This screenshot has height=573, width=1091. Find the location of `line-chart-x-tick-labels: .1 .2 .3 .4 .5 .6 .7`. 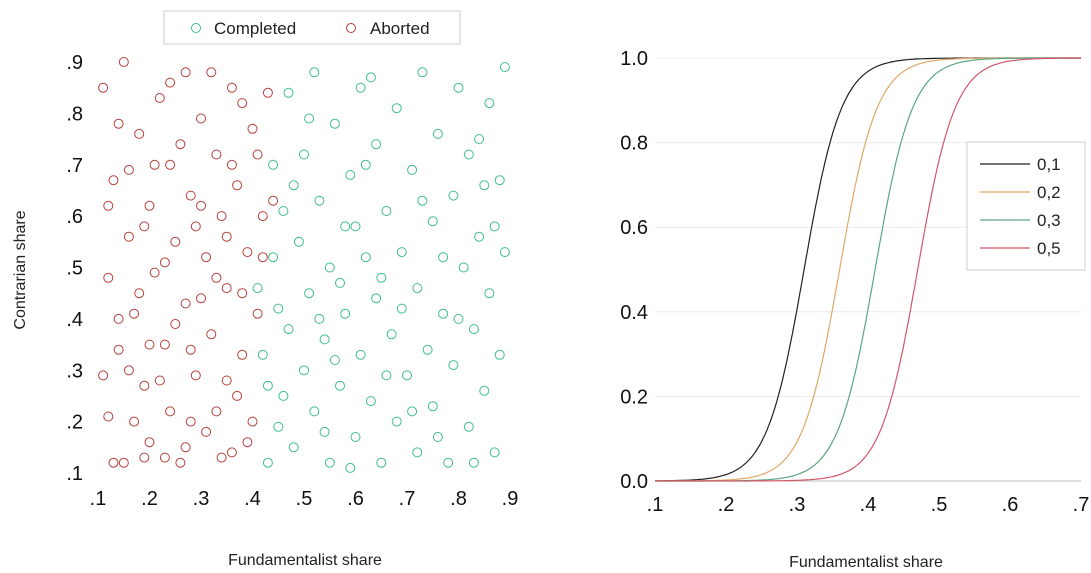

line-chart-x-tick-labels: .1 .2 .3 .4 .5 .6 .7 is located at coordinates (868, 505).